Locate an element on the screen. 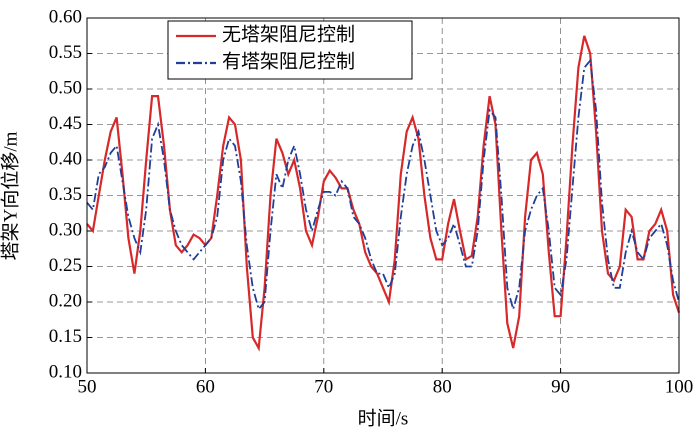 This screenshot has height=436, width=700. y-tick-label: 0.45 is located at coordinates (65, 123).